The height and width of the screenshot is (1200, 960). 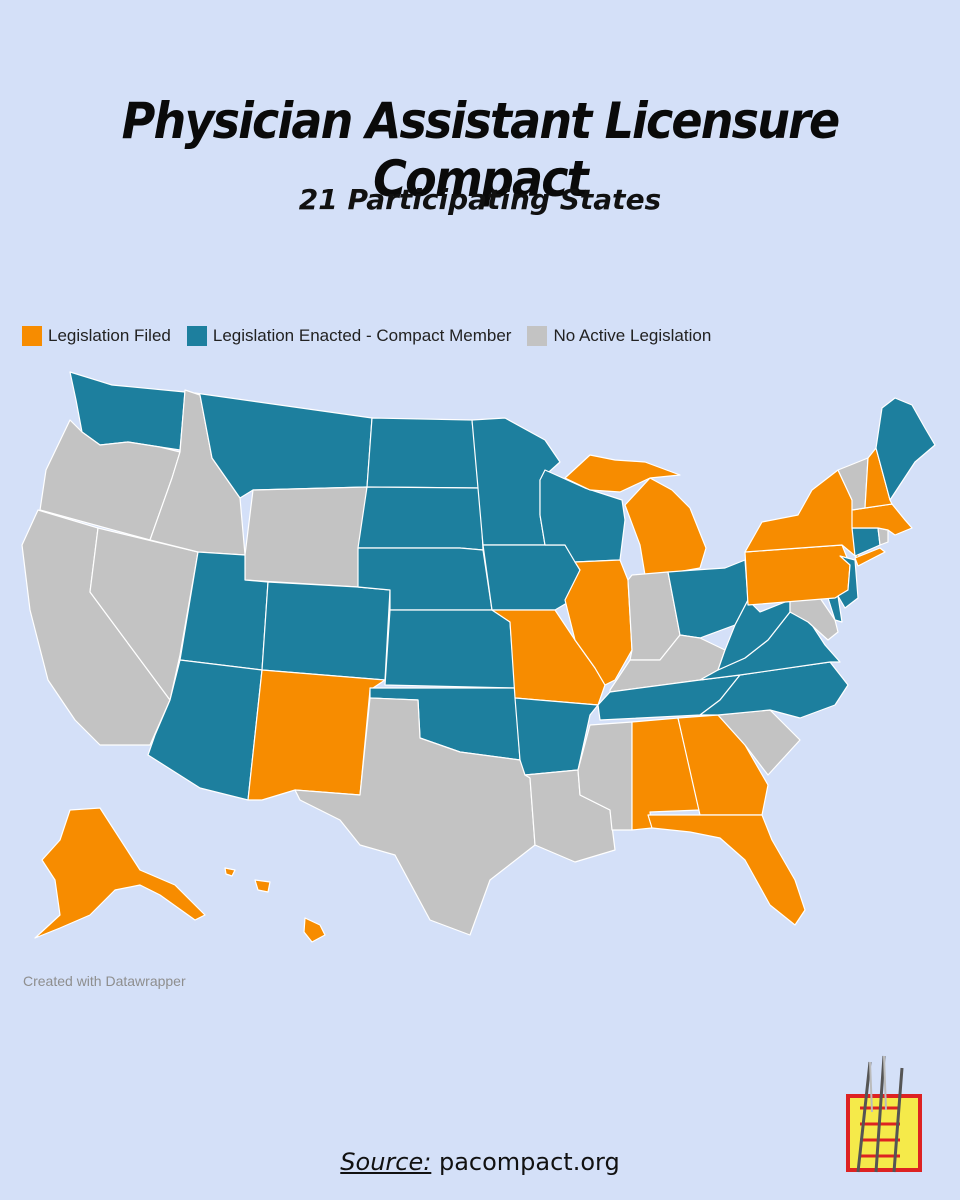 What do you see at coordinates (362, 335) in the screenshot?
I see `legend-label-enacted: Legislation Enacted - Compact Member` at bounding box center [362, 335].